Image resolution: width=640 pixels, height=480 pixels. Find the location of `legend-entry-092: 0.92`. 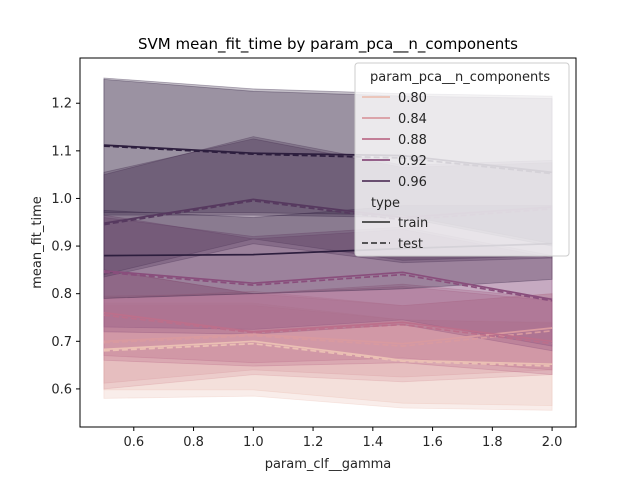

legend-entry-092: 0.92 is located at coordinates (394, 161).